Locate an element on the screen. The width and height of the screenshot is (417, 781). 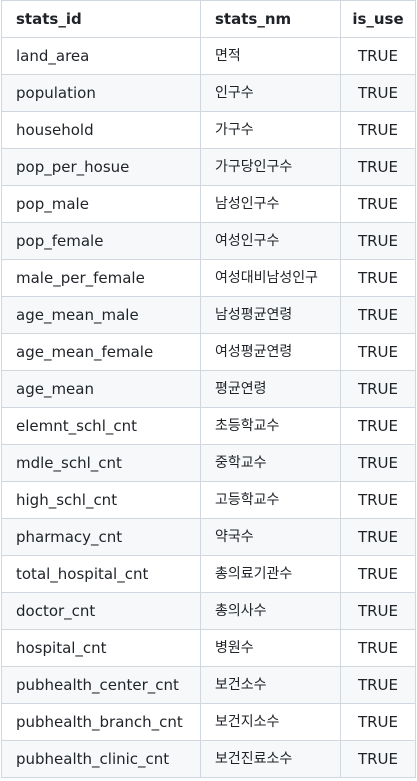
table-row: population 인구수 TRUE is located at coordinates (208, 93).